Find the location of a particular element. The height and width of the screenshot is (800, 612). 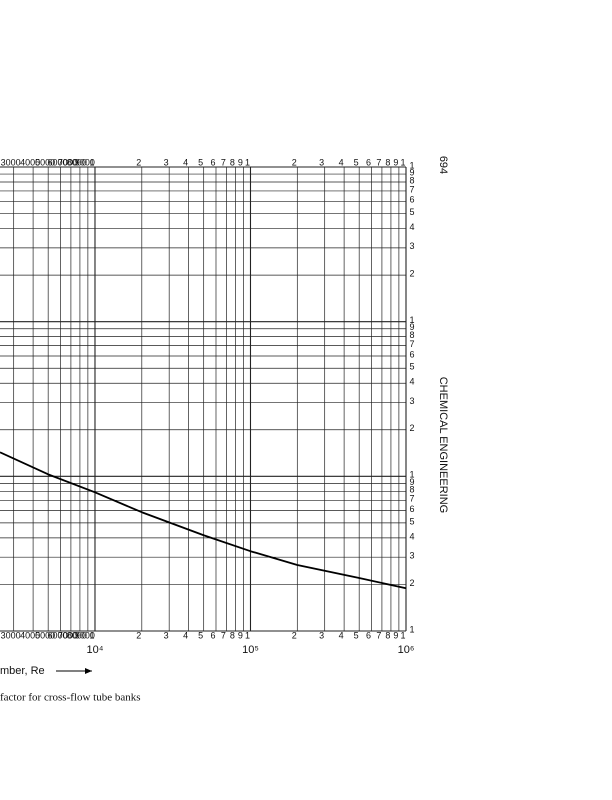

x-tick-label-bottom: 8000 is located at coordinates (77, 635).